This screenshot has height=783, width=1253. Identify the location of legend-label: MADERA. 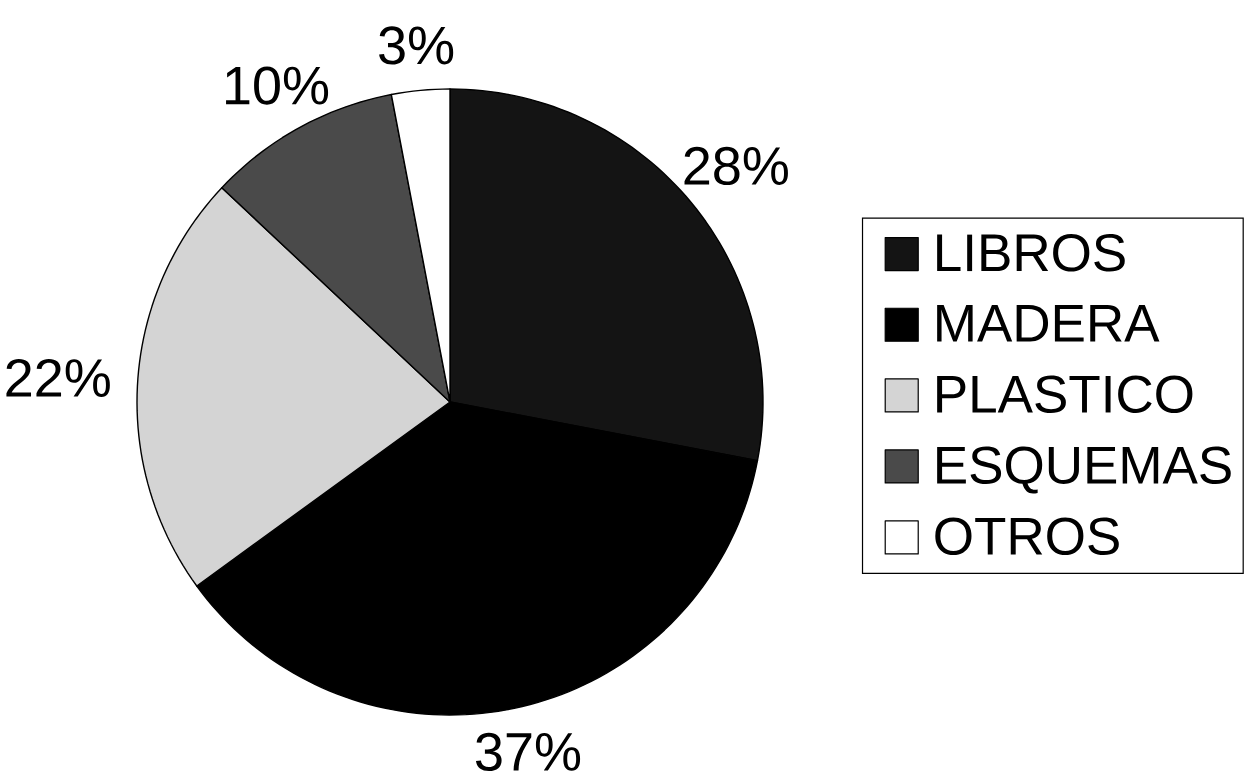
(1048, 323).